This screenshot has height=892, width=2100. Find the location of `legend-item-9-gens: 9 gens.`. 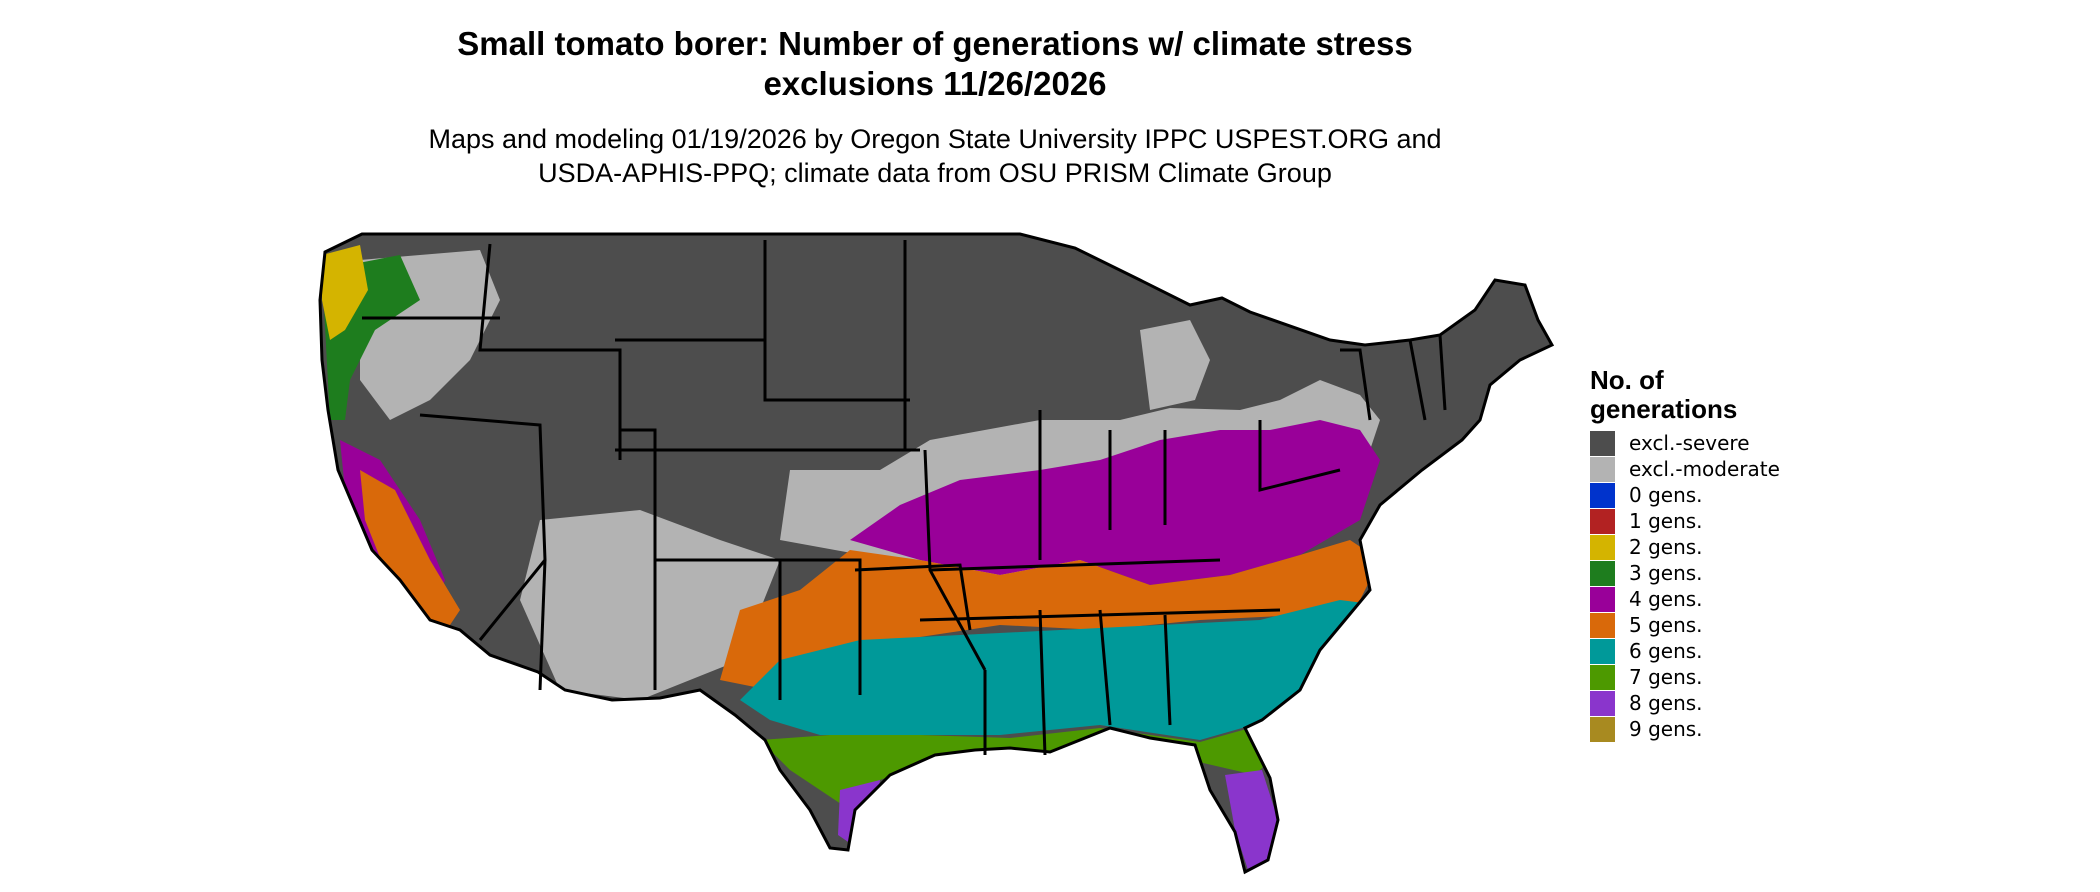

legend-item-9-gens: 9 gens. is located at coordinates (1685, 729).